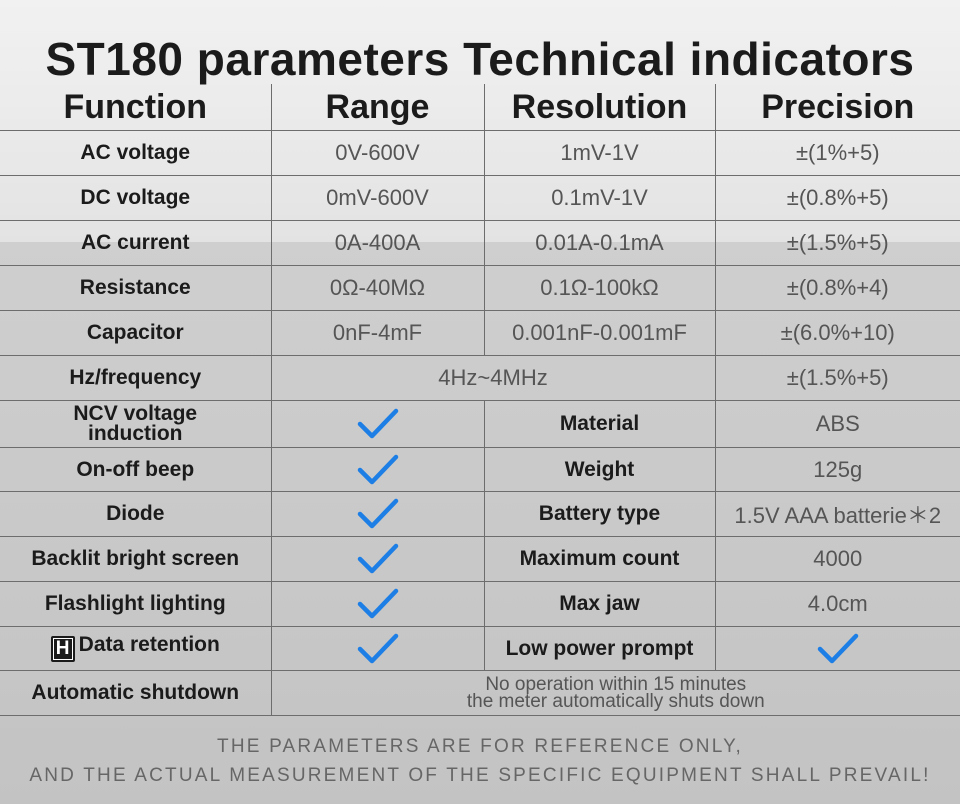  What do you see at coordinates (599, 604) in the screenshot?
I see `property-cell: Max jaw` at bounding box center [599, 604].